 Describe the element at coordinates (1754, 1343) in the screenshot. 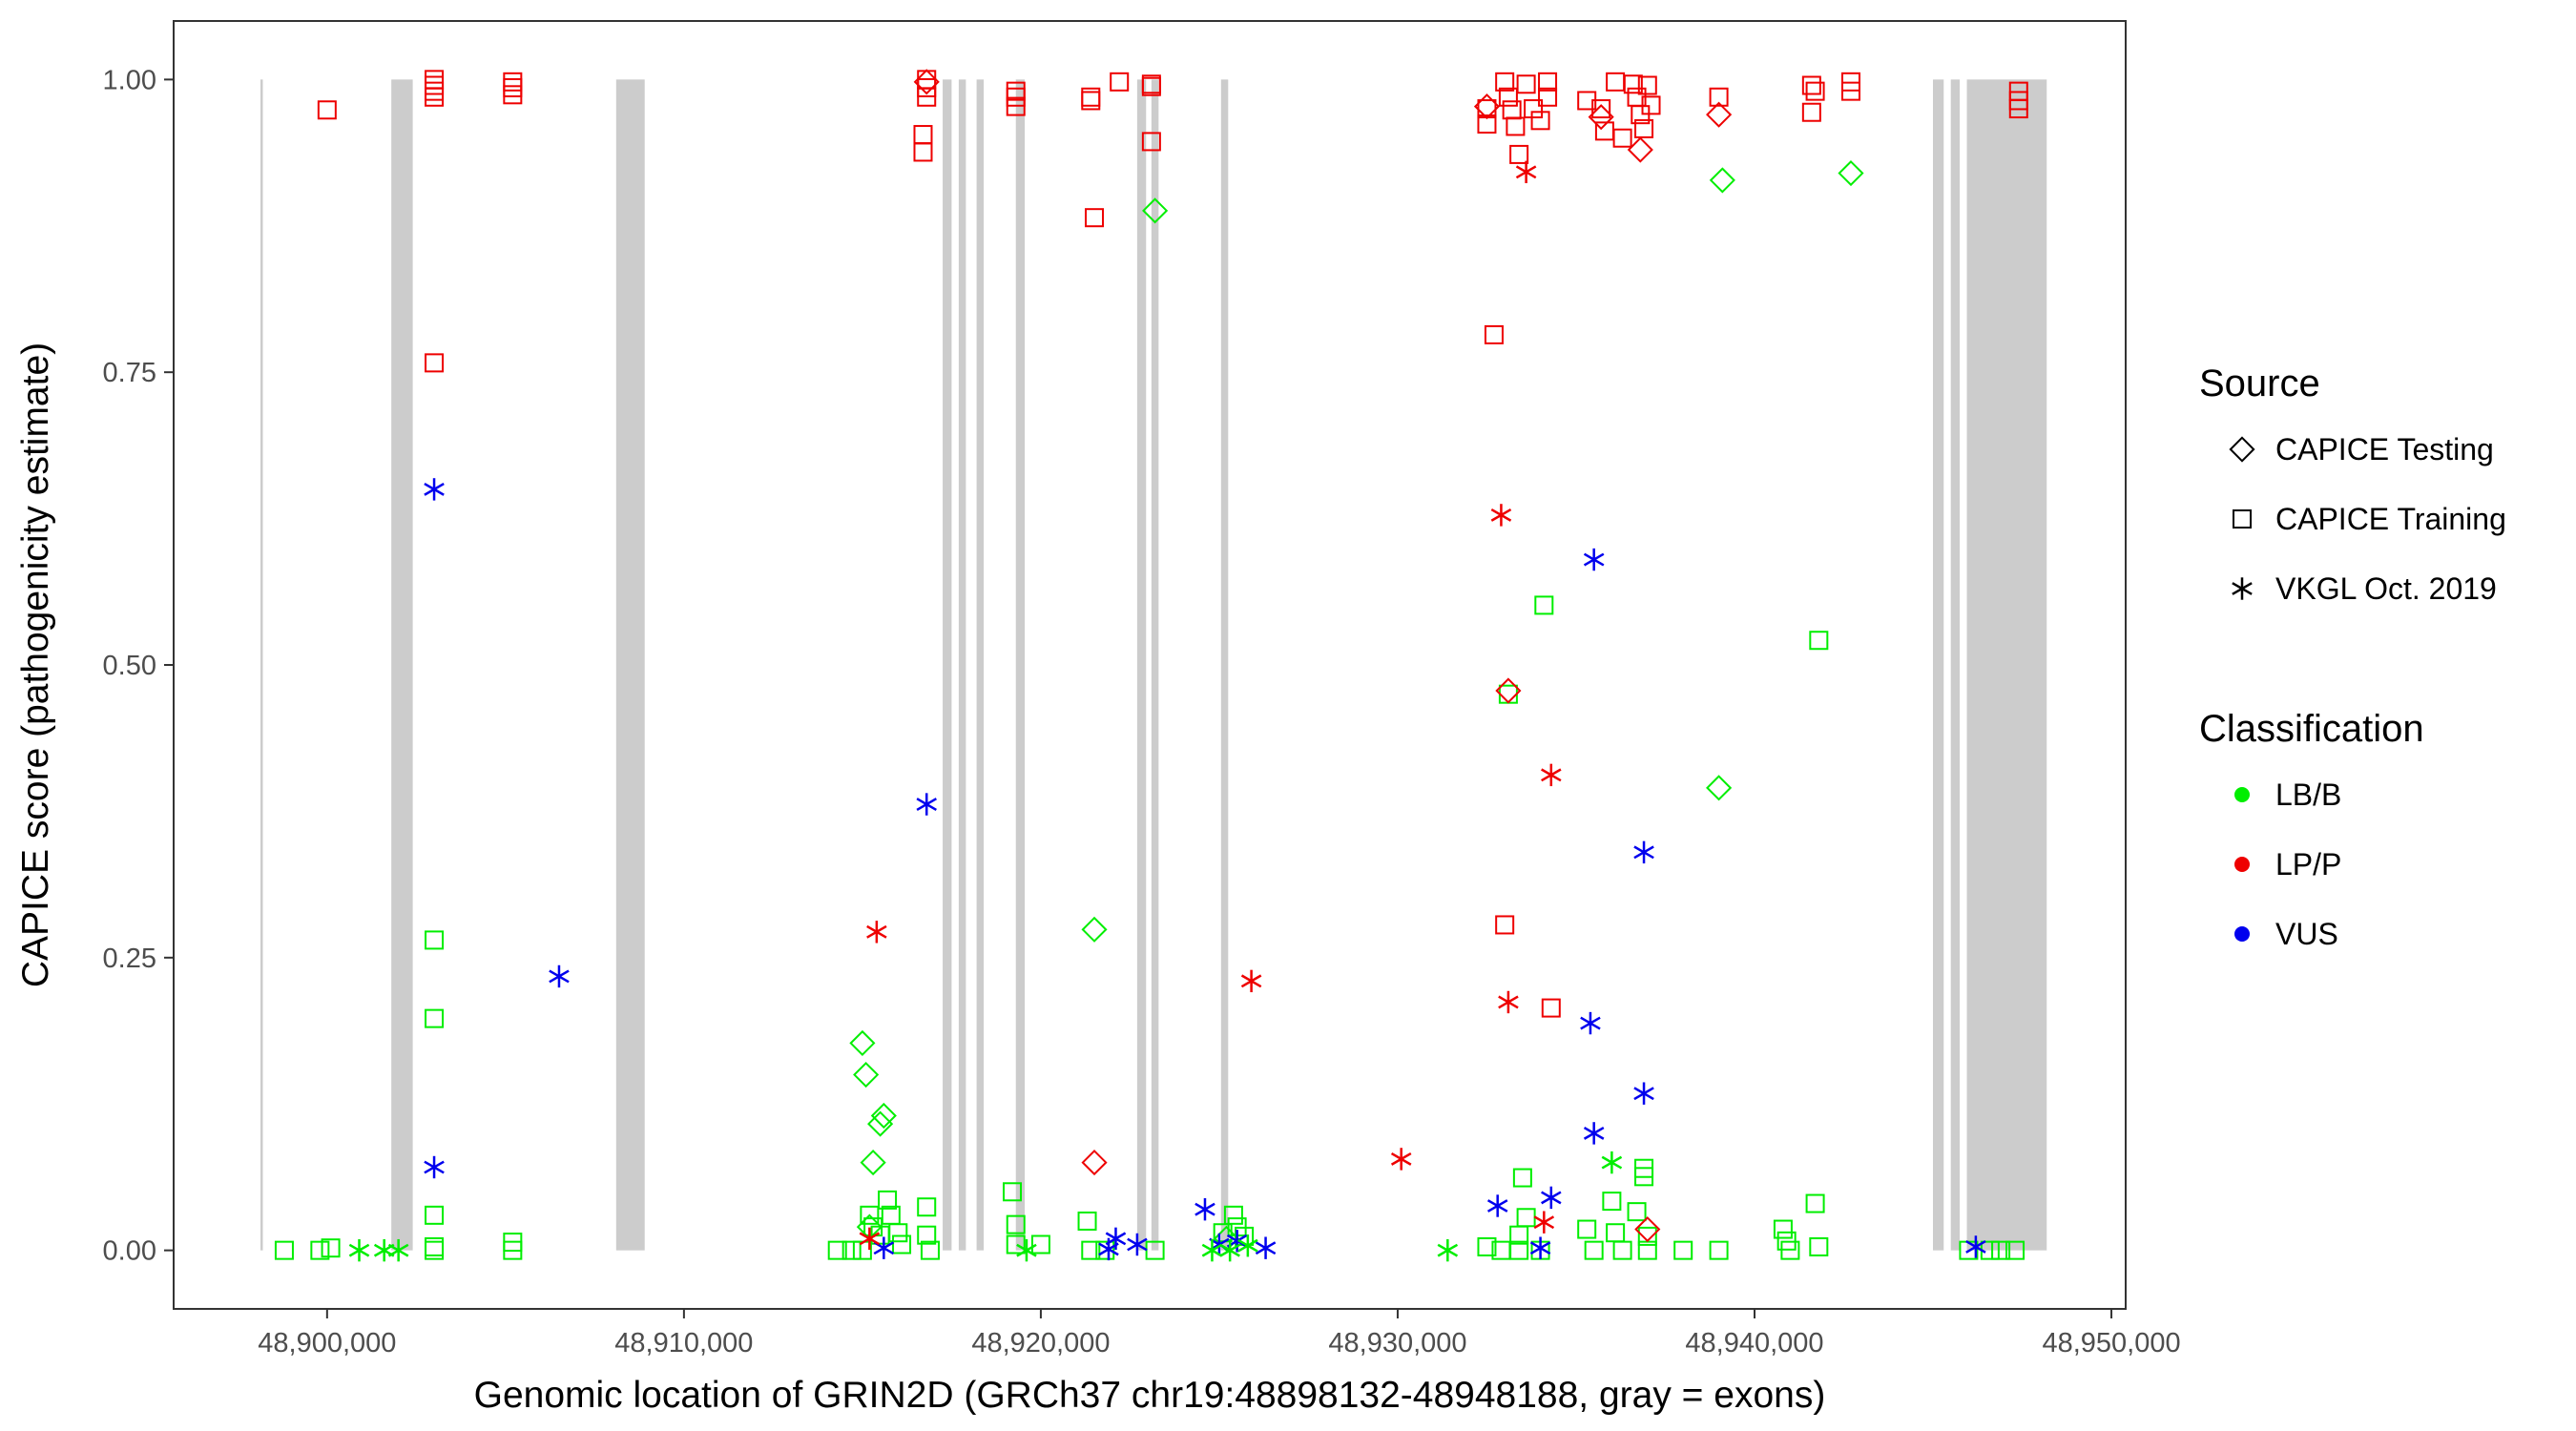

I see `x-tick-label: 48,940,000` at that location.